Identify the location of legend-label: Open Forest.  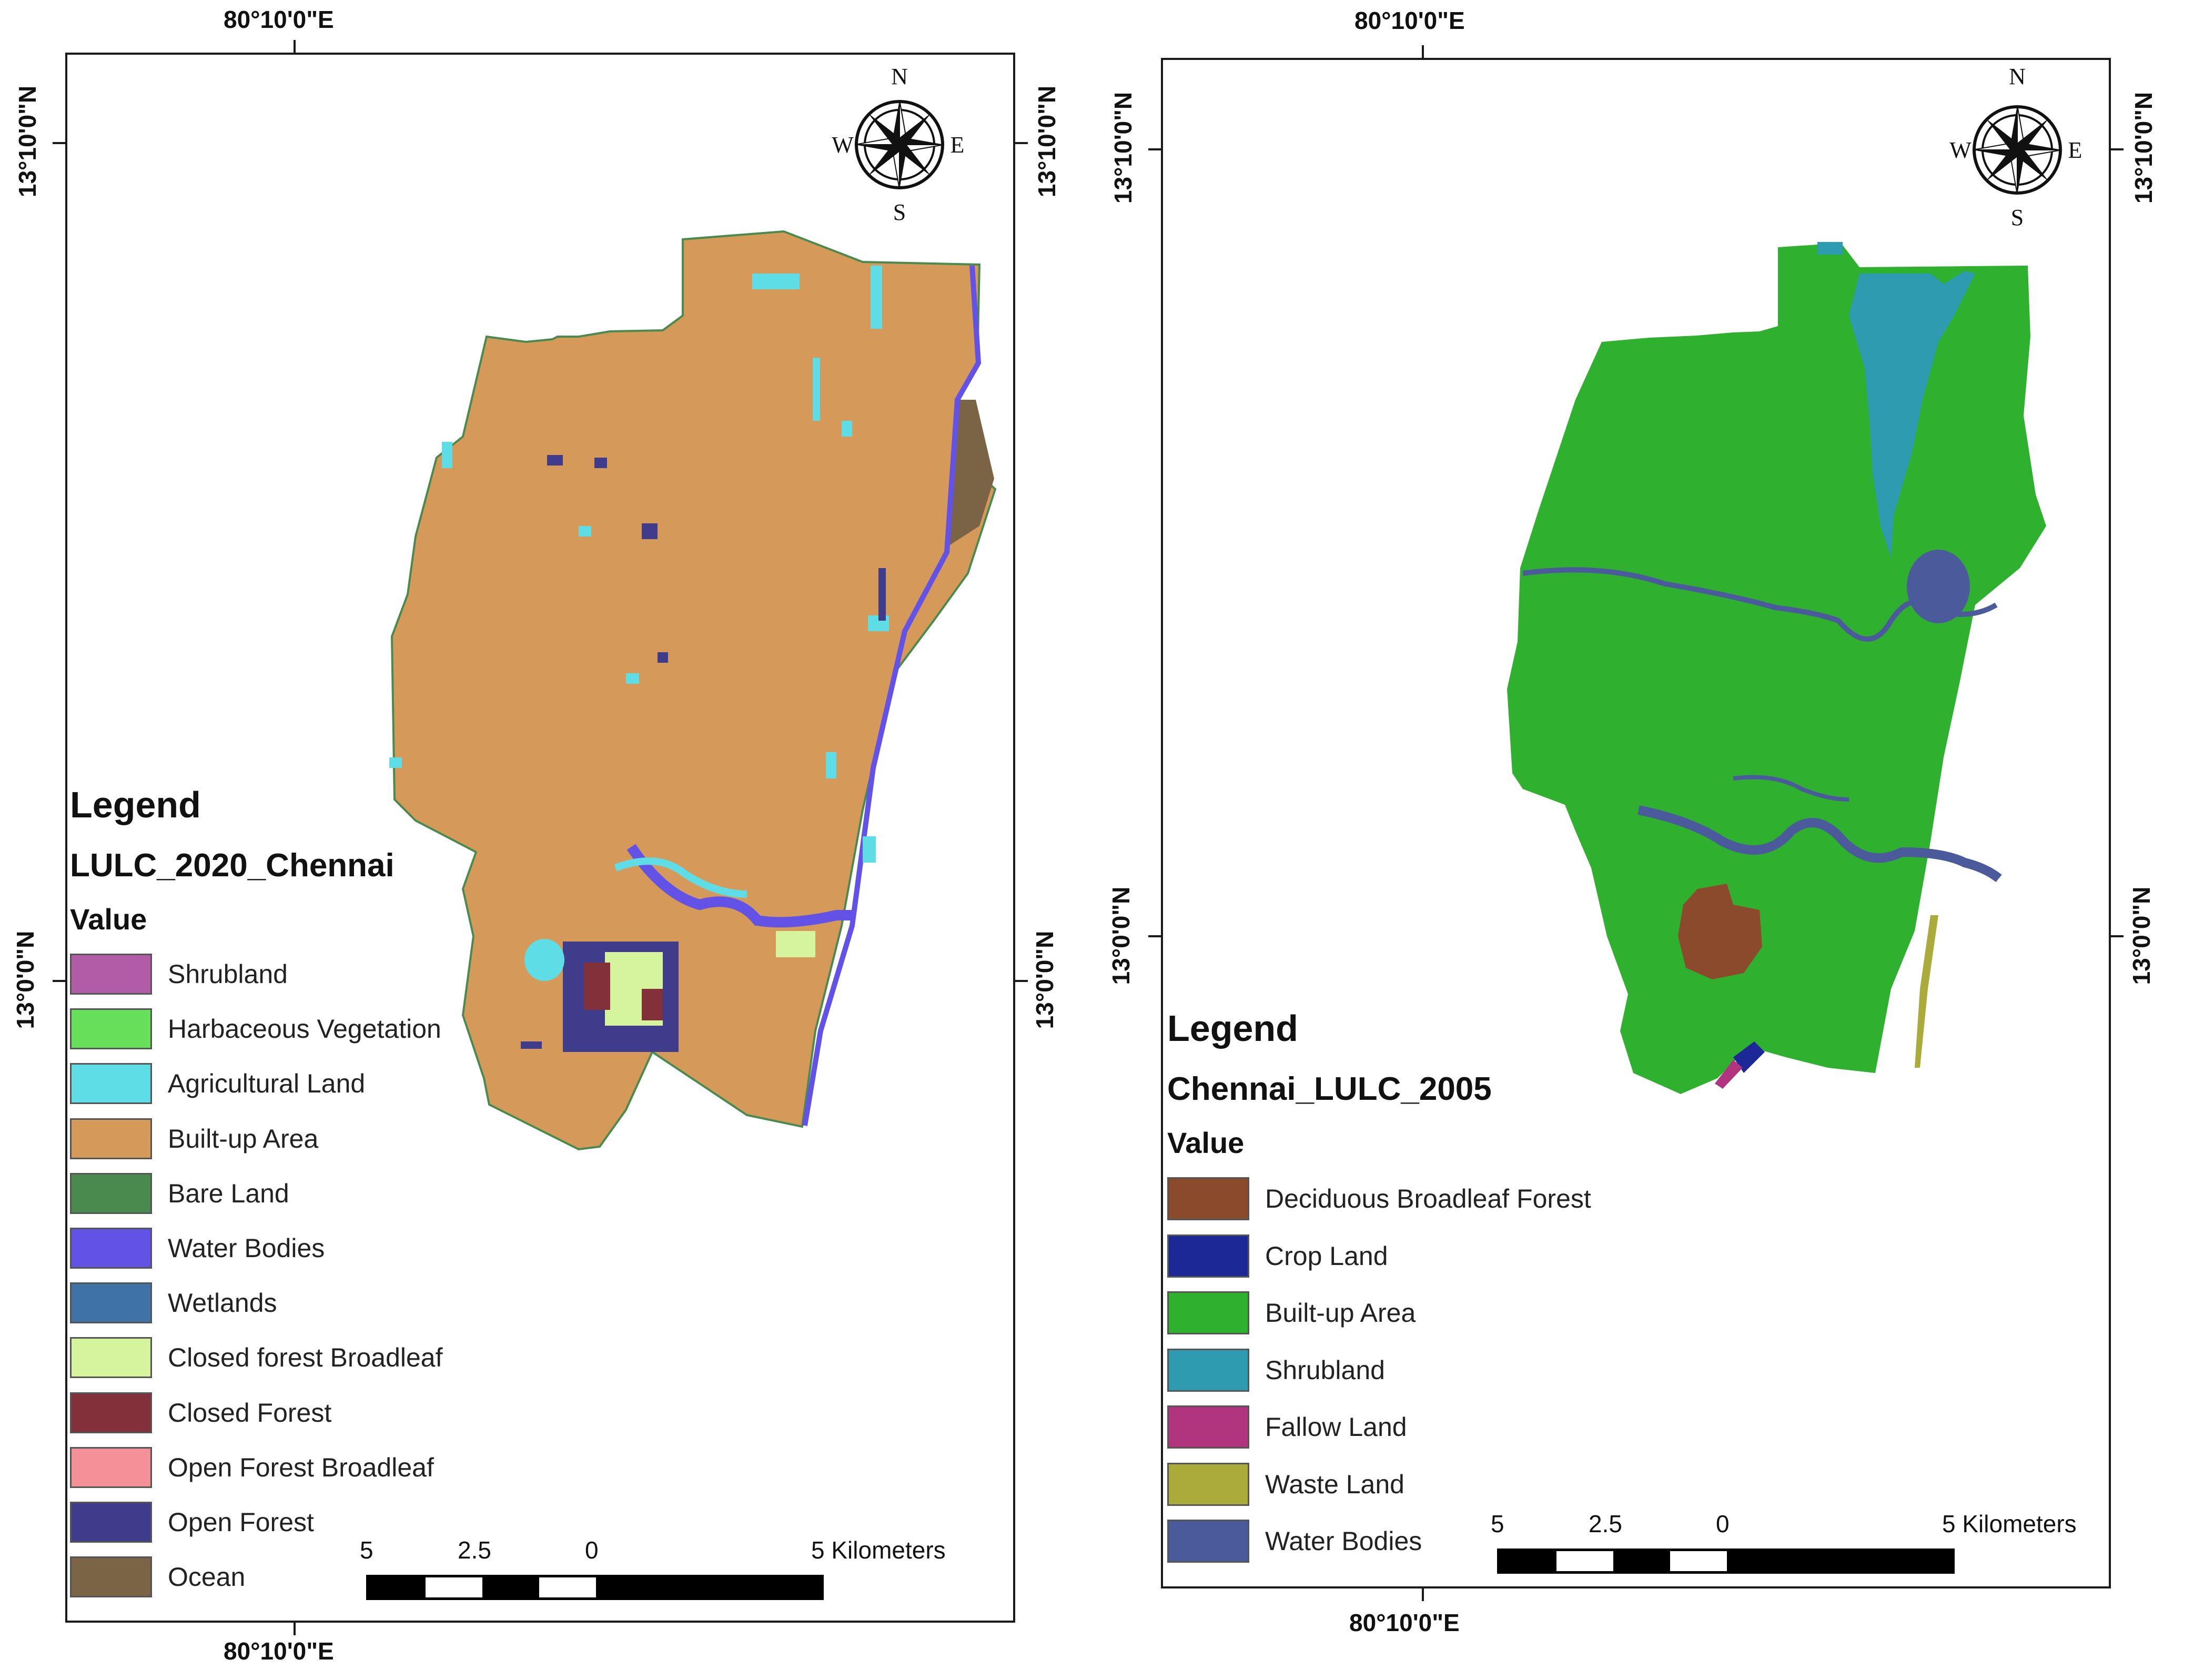
(241, 1522).